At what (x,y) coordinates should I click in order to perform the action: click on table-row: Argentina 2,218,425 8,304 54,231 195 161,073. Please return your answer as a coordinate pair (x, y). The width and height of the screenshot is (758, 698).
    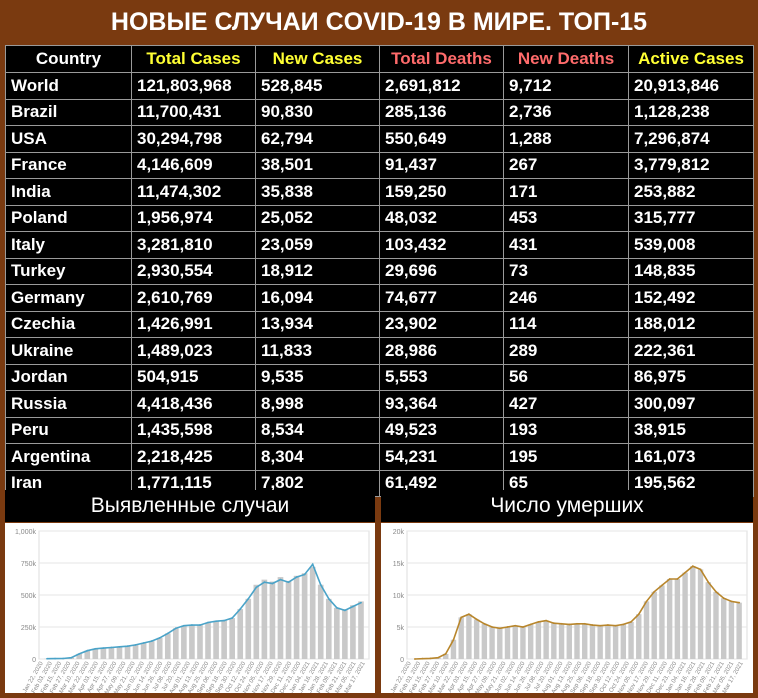
    Looking at the image, I should click on (379, 457).